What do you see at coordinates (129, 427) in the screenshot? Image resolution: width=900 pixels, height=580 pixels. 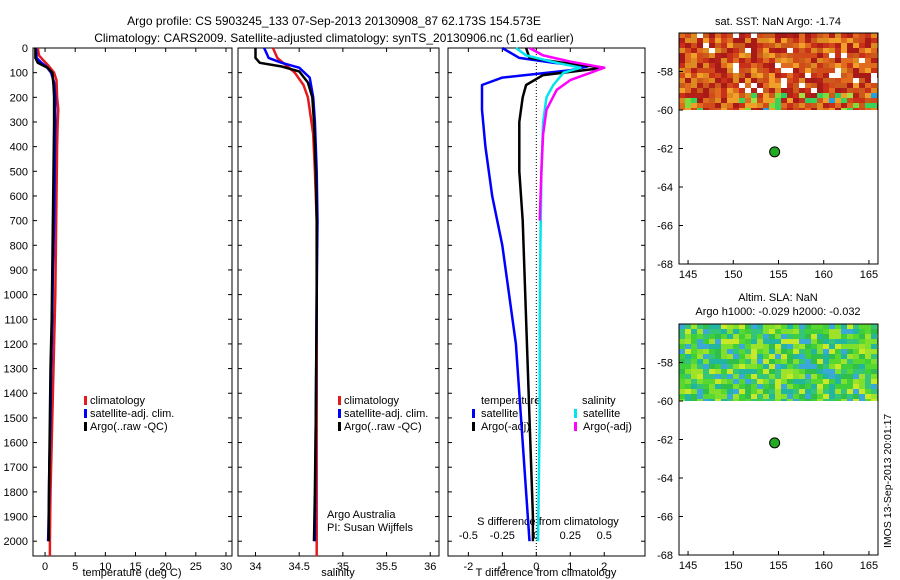 I see `legend-label-argo: Argo(..raw -QC)` at bounding box center [129, 427].